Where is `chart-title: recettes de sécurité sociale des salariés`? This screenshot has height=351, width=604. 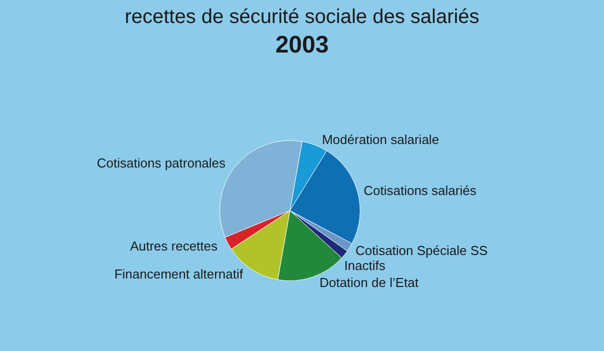 chart-title: recettes de sécurité sociale des salariés is located at coordinates (302, 17).